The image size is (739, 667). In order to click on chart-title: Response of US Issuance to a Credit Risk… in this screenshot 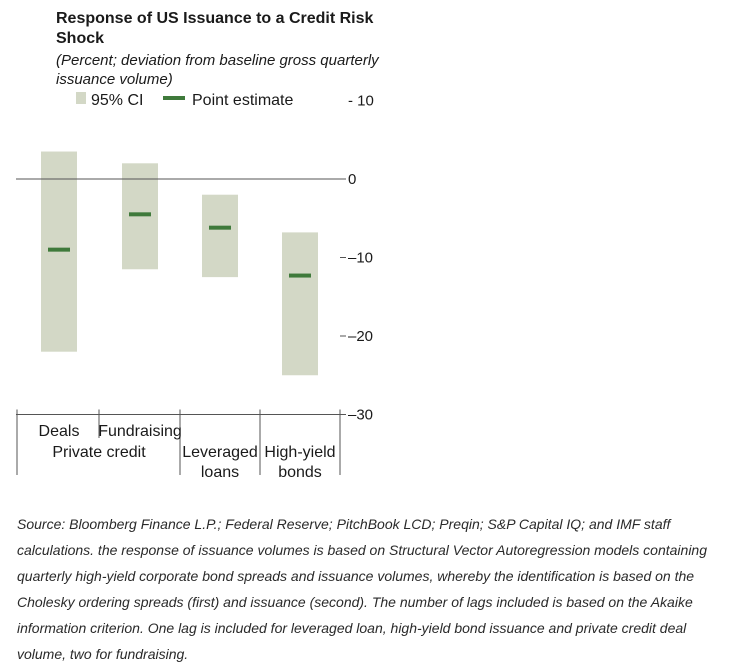, I will do `click(215, 28)`.